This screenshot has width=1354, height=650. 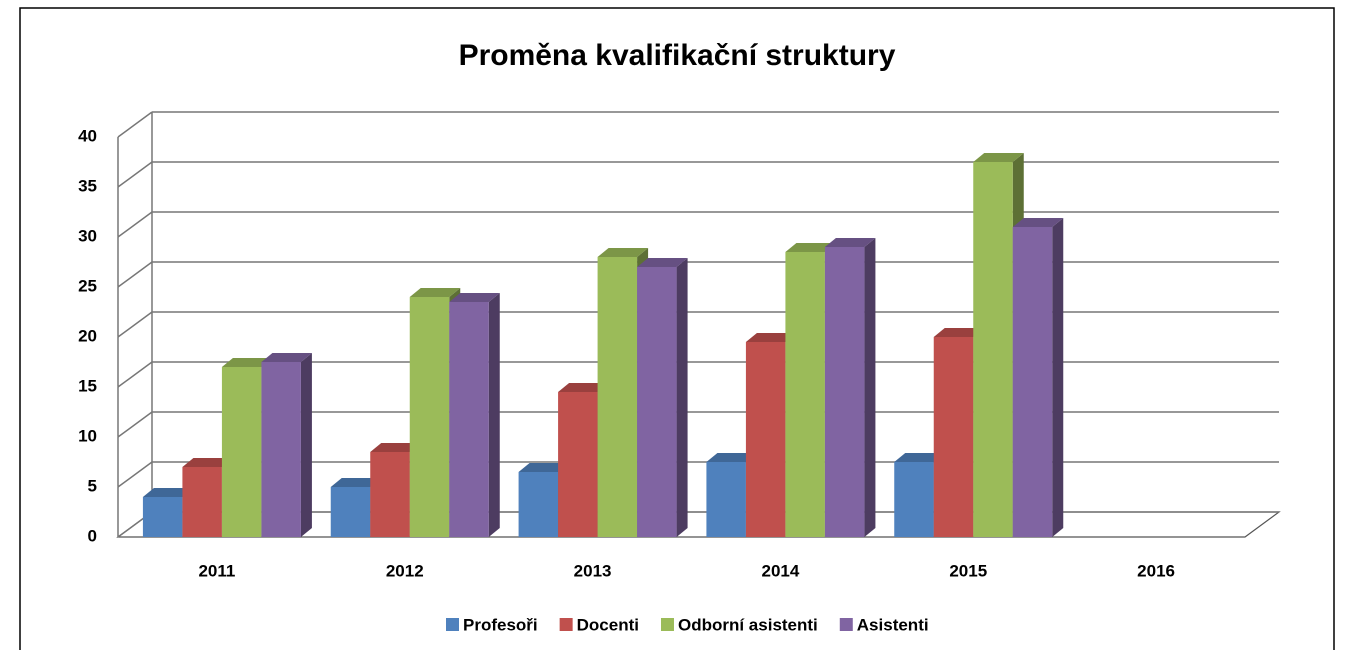 What do you see at coordinates (593, 570) in the screenshot?
I see `x-tick-label: 2013` at bounding box center [593, 570].